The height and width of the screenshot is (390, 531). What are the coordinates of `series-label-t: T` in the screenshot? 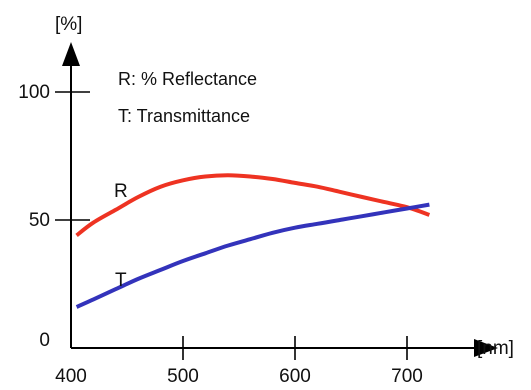 It's located at (121, 280).